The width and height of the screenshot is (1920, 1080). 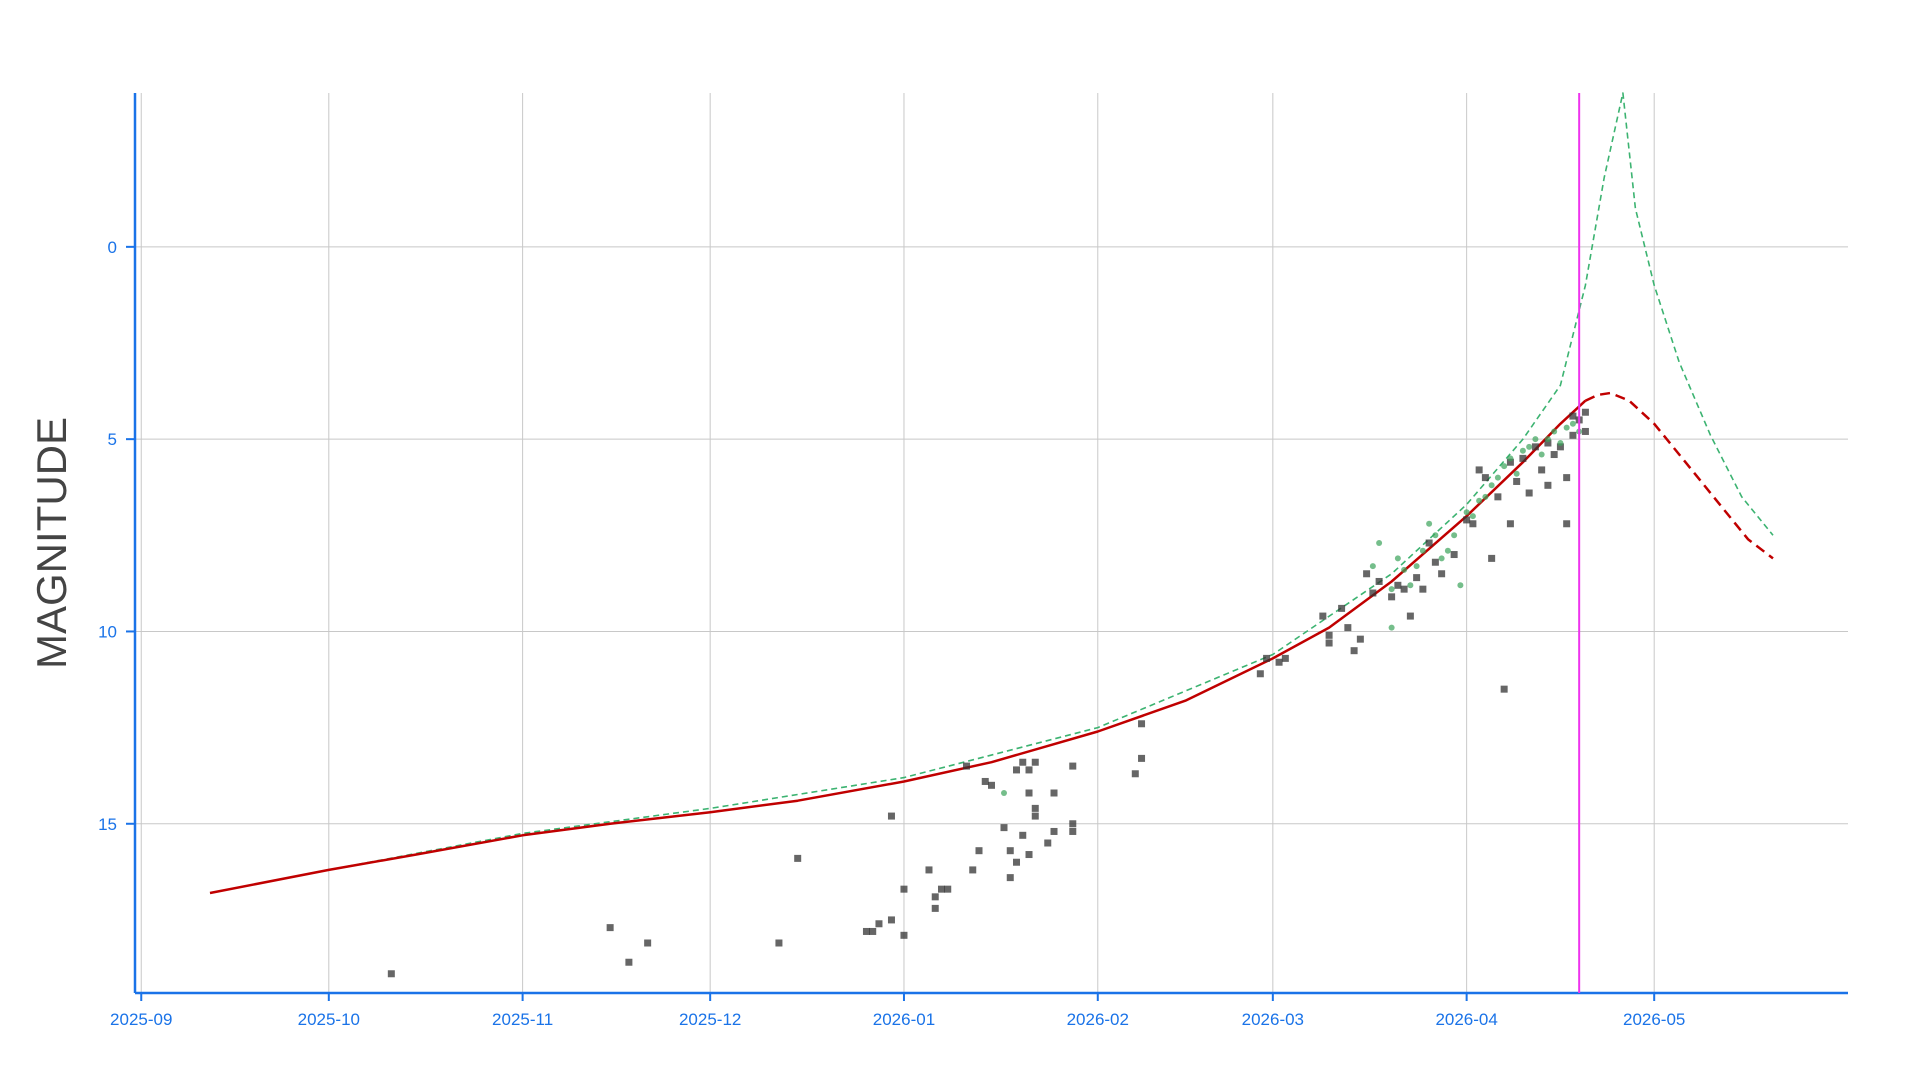 What do you see at coordinates (116, 536) in the screenshot?
I see `y-ticks: 0 5 10 15` at bounding box center [116, 536].